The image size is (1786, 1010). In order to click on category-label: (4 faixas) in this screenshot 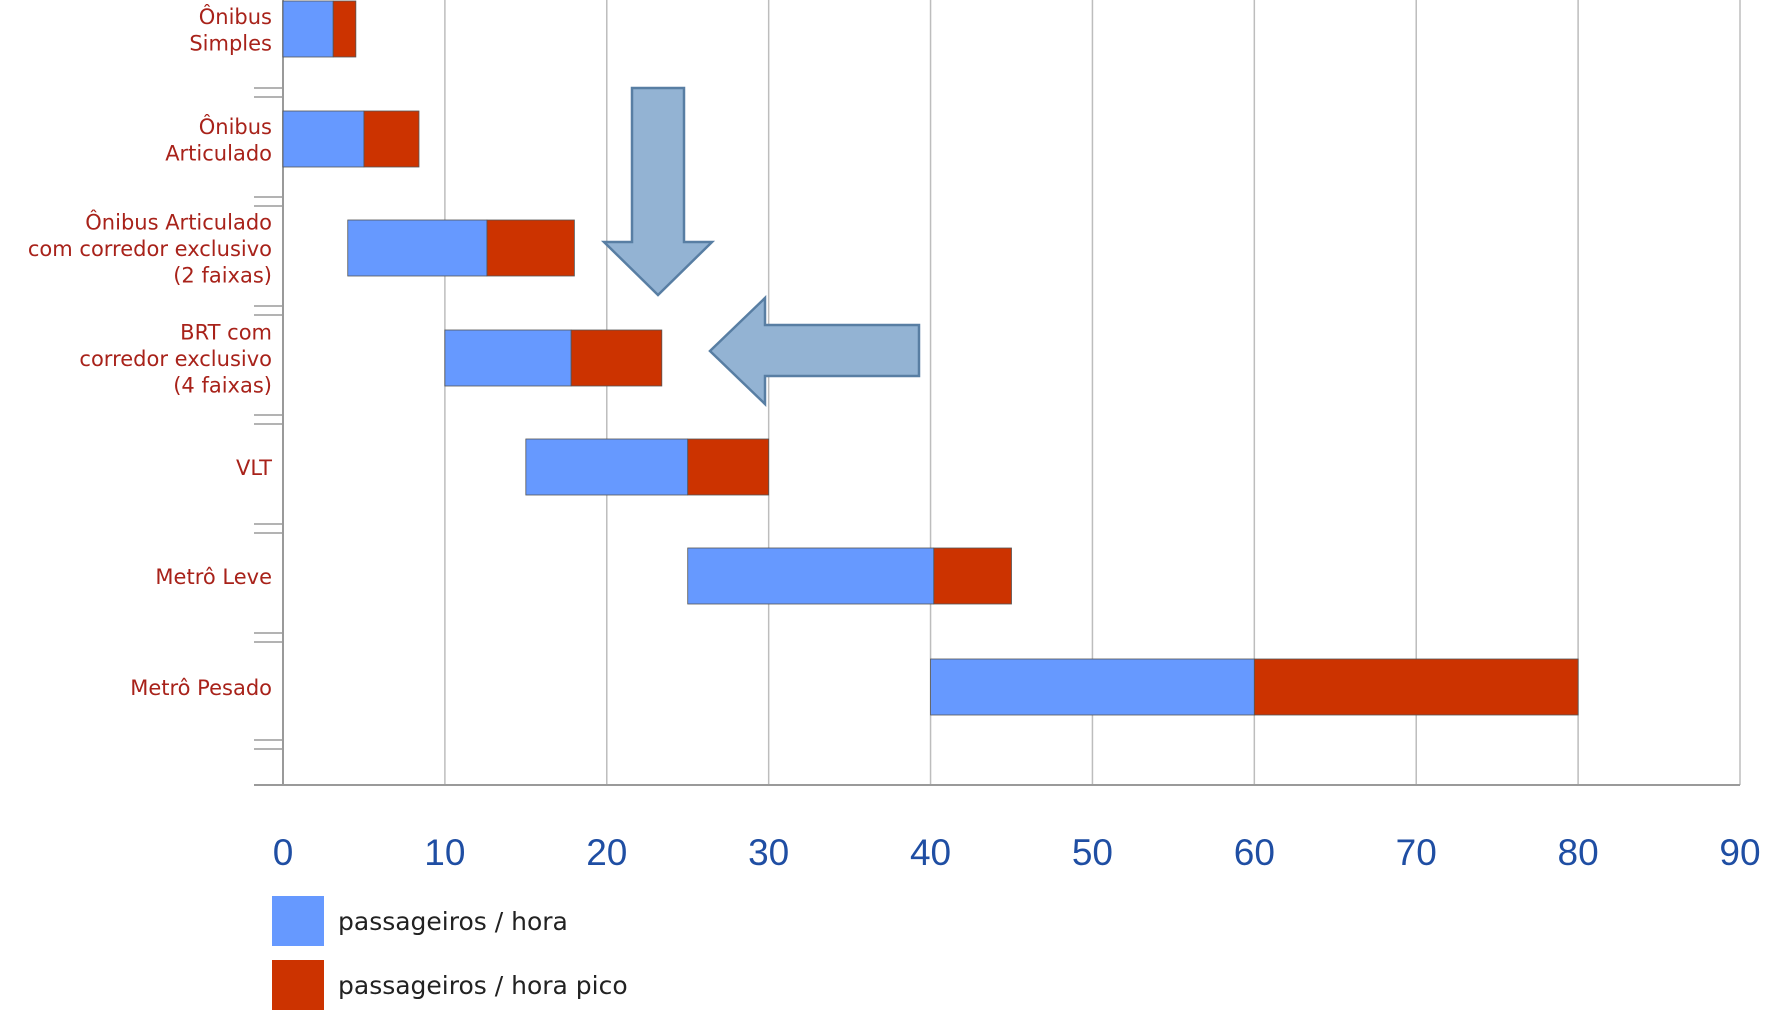, I will do `click(222, 386)`.